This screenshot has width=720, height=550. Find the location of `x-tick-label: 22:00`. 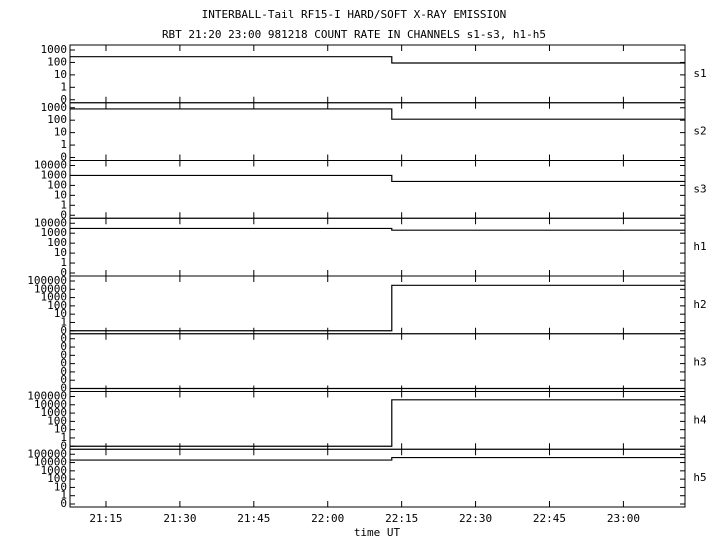

x-tick-label: 22:00 is located at coordinates (327, 518).